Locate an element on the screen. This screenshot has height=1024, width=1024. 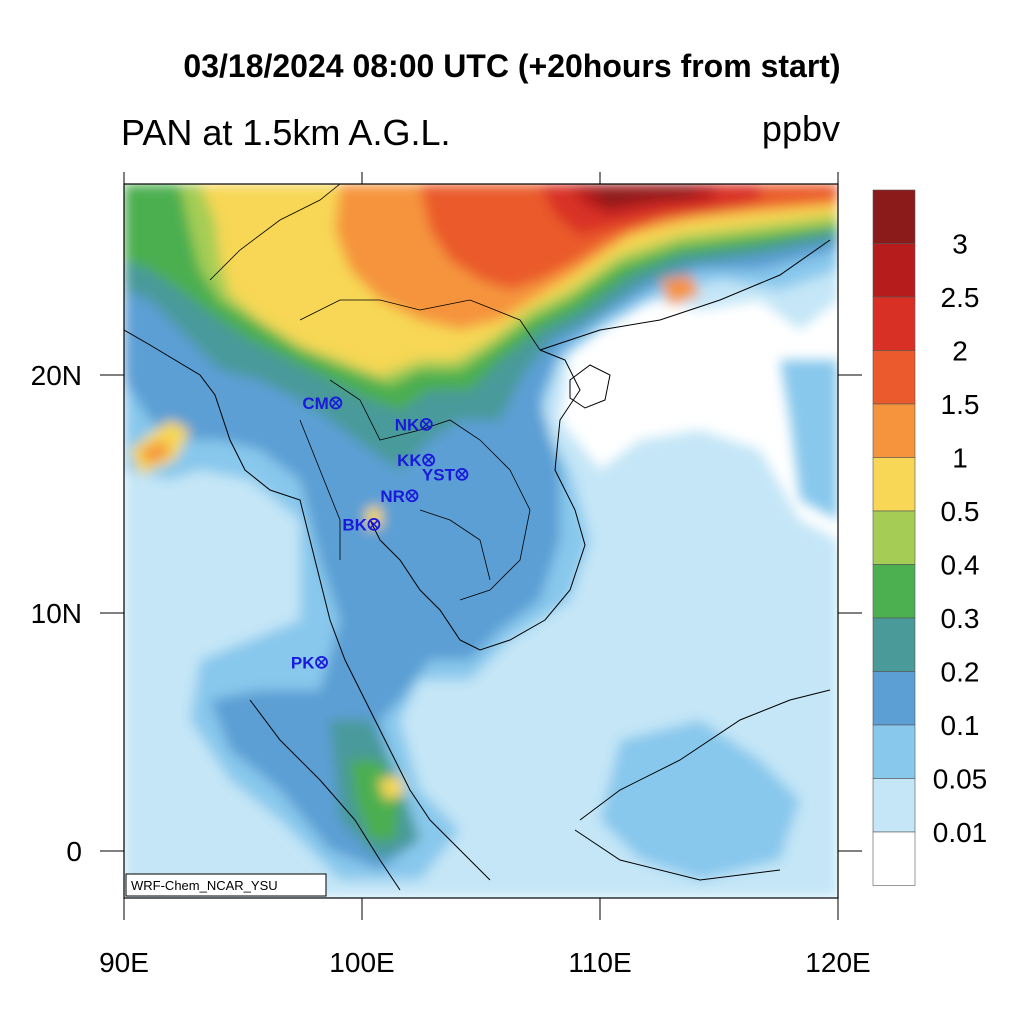
lat-tick-label: 10N is located at coordinates (56, 613).